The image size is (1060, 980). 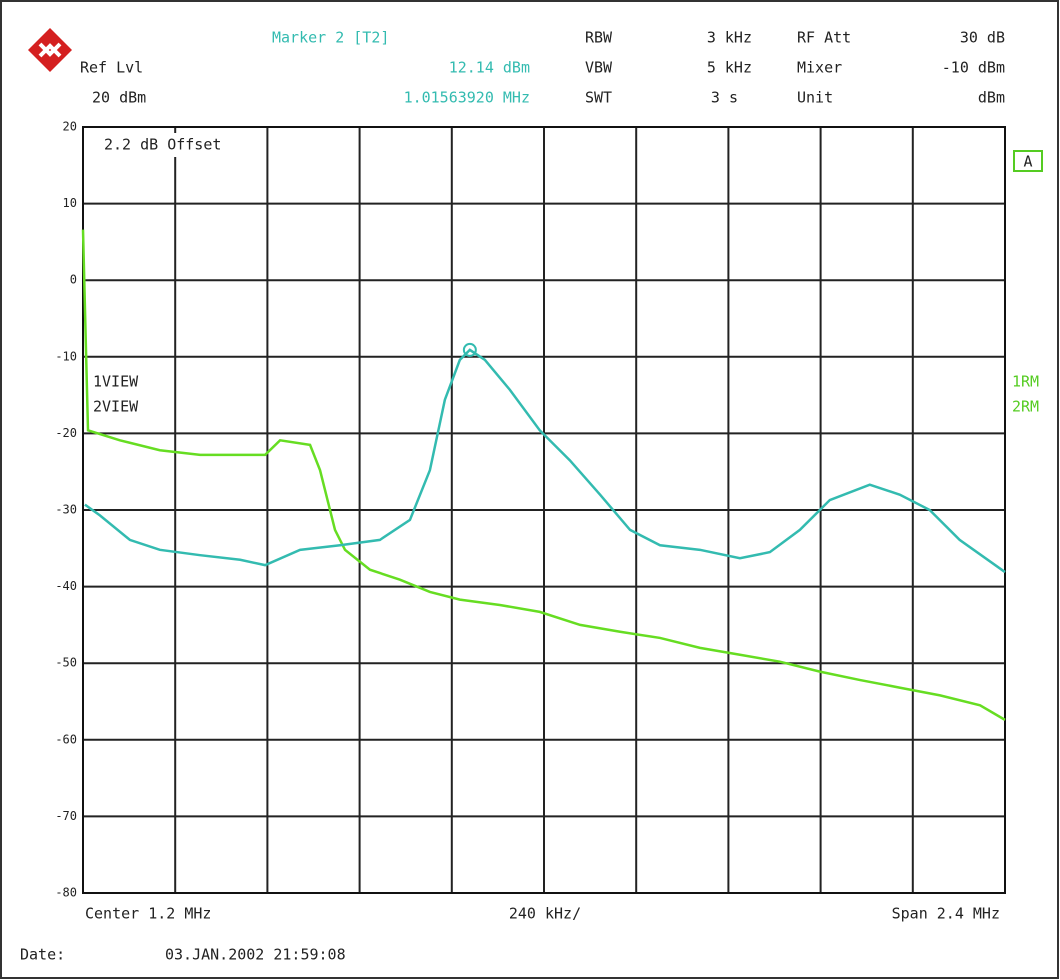 What do you see at coordinates (66, 893) in the screenshot?
I see `y-tick-label: -80` at bounding box center [66, 893].